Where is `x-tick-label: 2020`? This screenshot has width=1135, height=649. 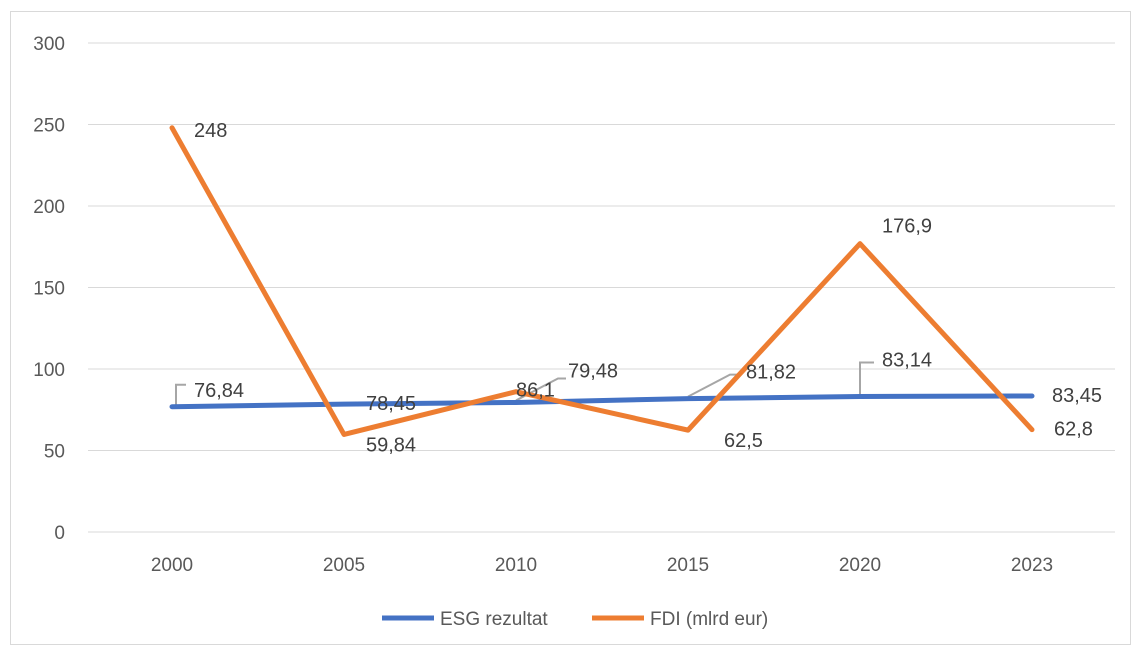
x-tick-label: 2020 is located at coordinates (860, 565).